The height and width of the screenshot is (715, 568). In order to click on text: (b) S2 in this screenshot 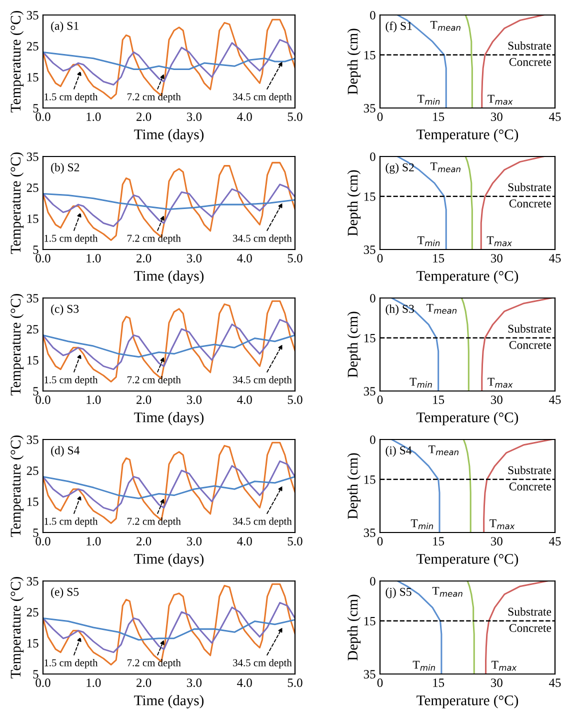, I will do `click(65, 168)`.